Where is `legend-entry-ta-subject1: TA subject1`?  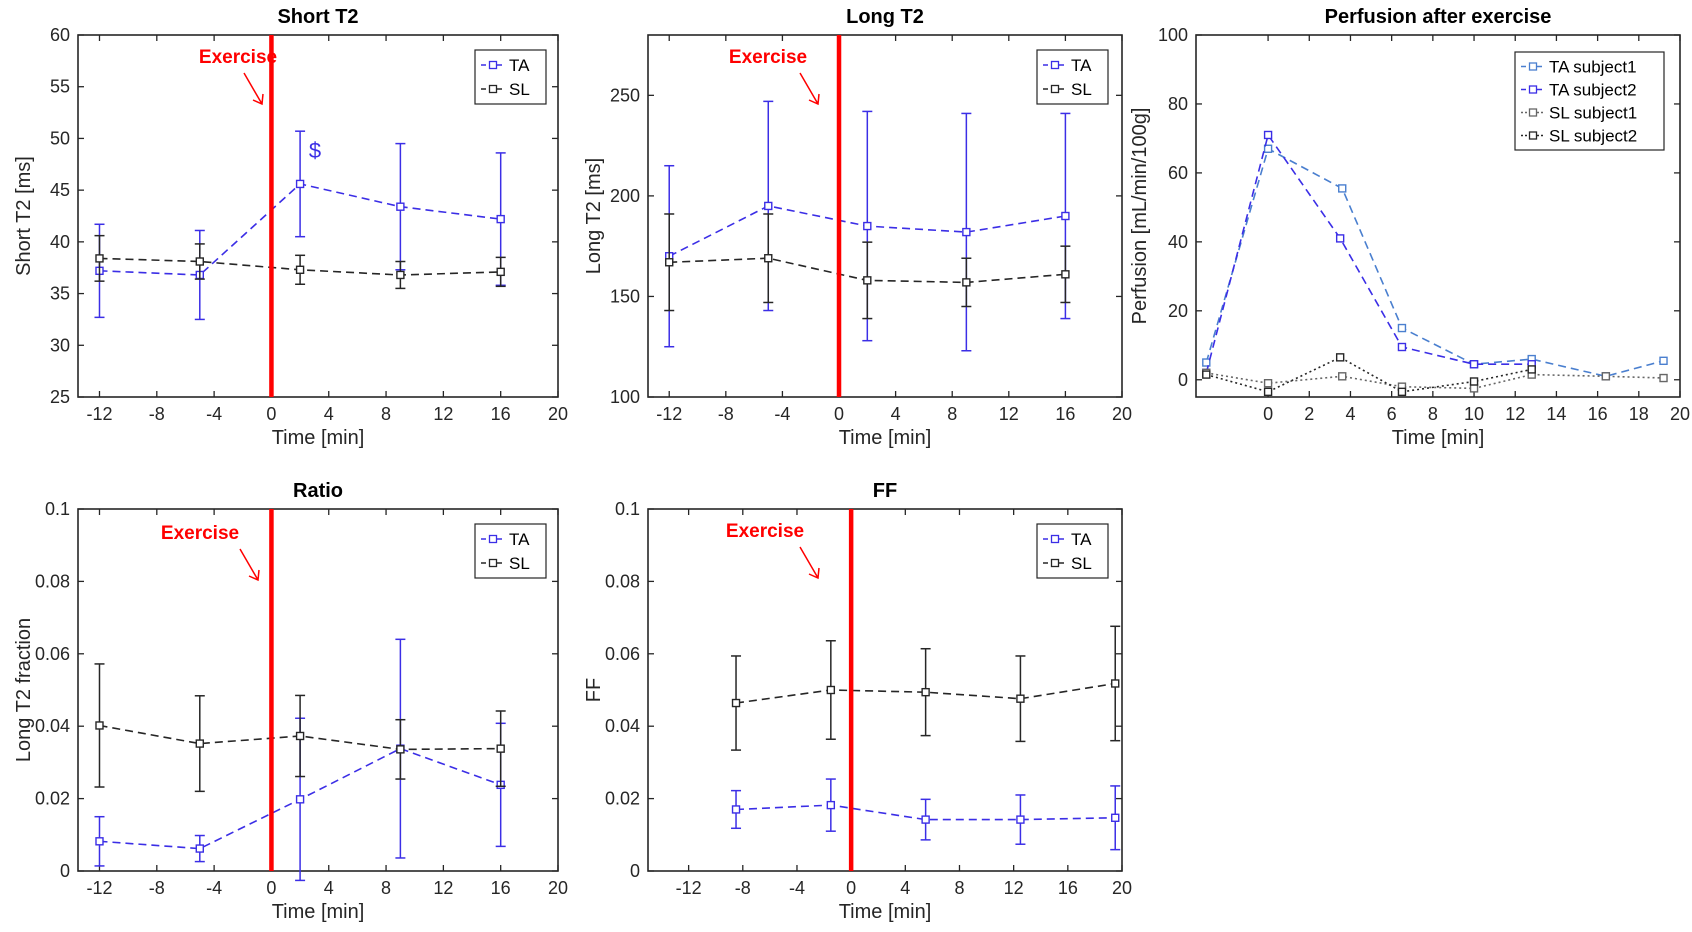 legend-entry-ta-subject1: TA subject1 is located at coordinates (1593, 67).